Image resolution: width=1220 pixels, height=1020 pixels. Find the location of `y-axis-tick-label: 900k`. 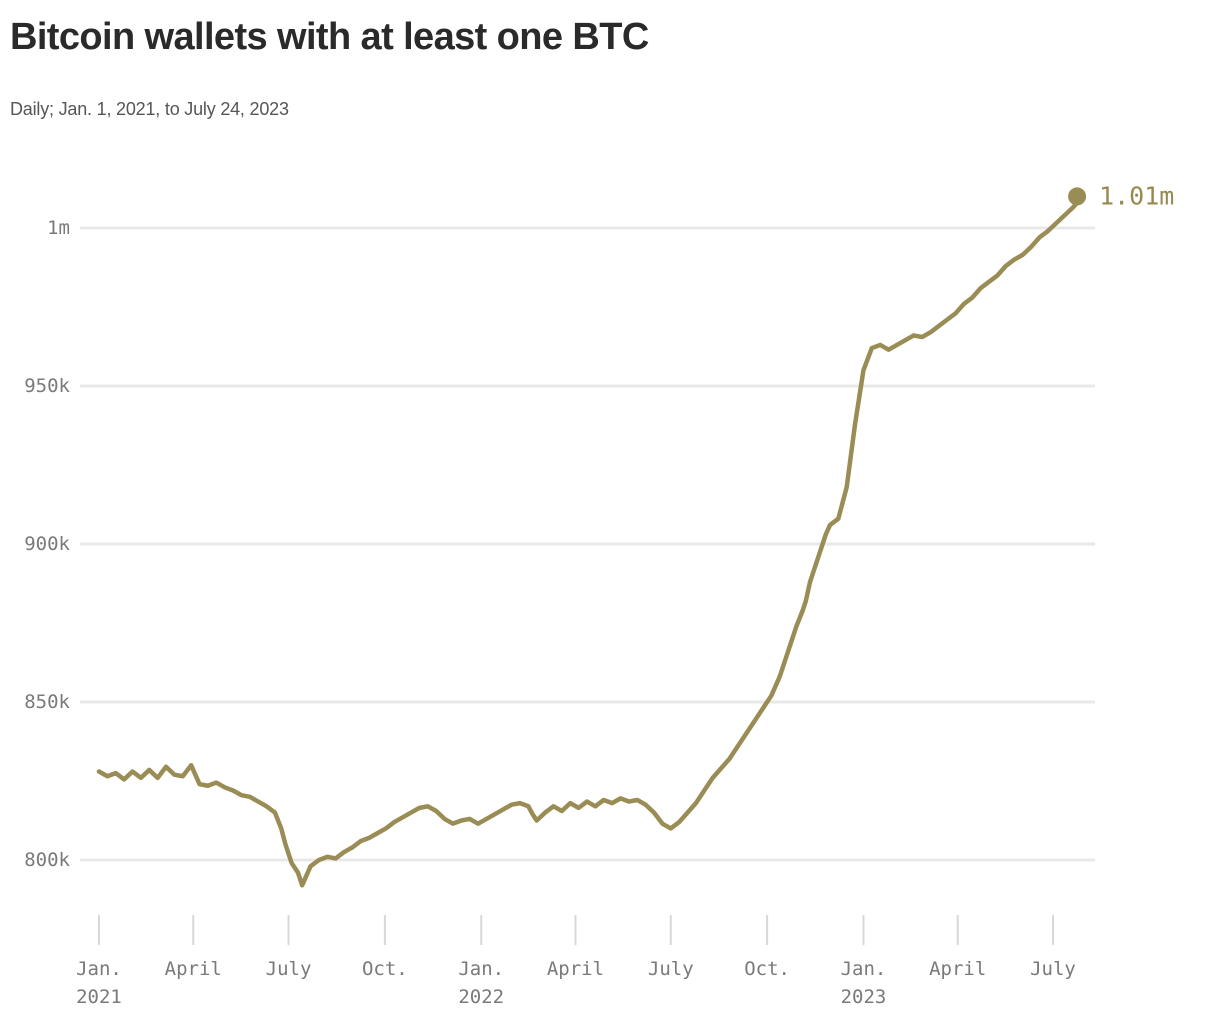

y-axis-tick-label: 900k is located at coordinates (47, 544).